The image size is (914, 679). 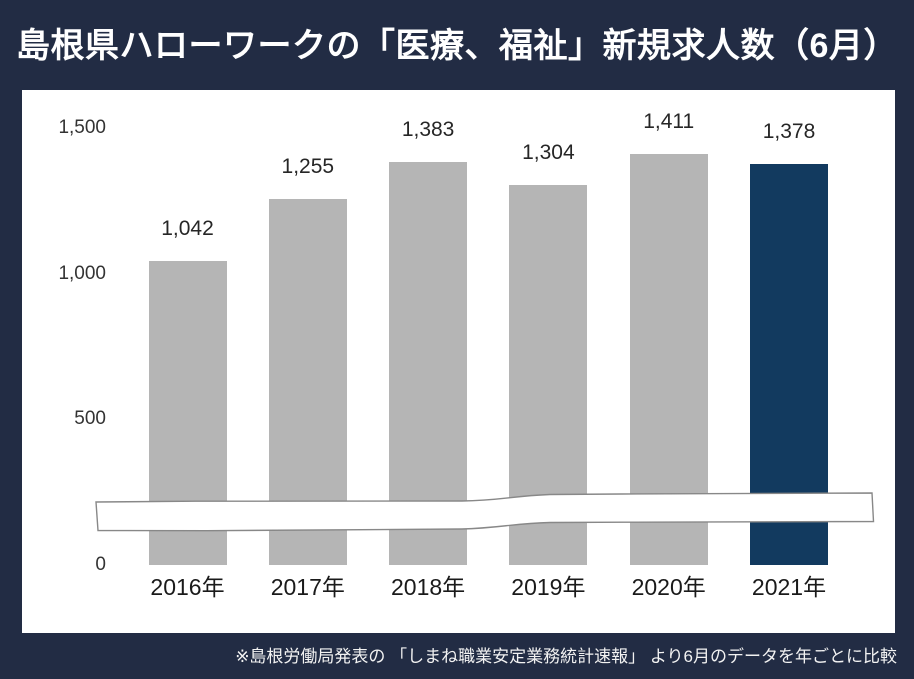 I want to click on bar-value-label: 1,383, so click(x=428, y=130).